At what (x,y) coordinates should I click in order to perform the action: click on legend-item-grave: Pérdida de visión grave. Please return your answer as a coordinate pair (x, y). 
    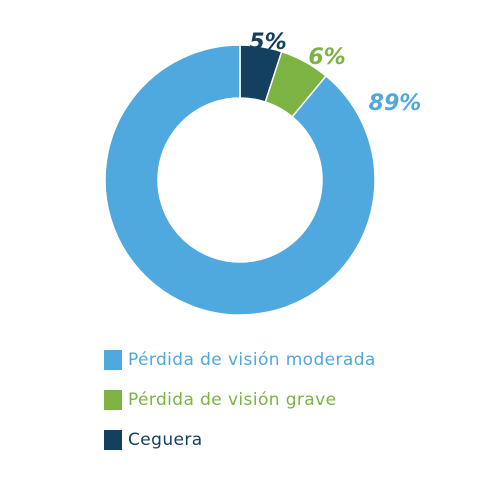
    Looking at the image, I should click on (240, 400).